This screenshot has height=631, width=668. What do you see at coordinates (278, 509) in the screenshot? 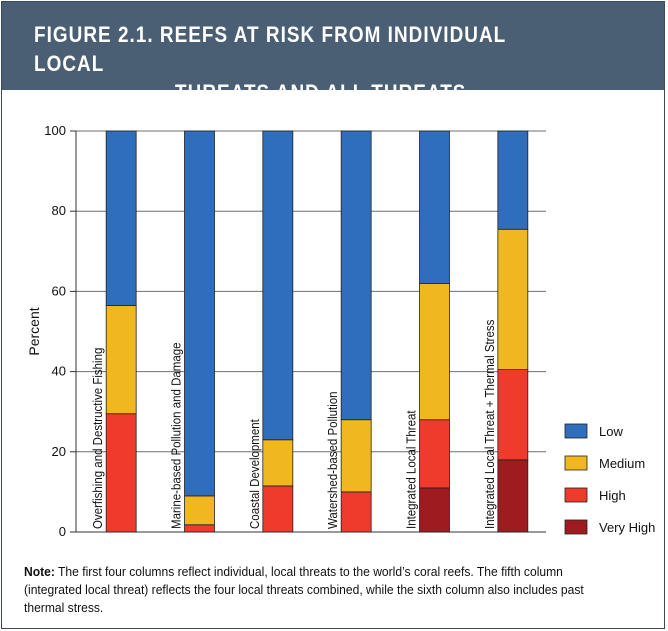
I see `bar-2-high` at bounding box center [278, 509].